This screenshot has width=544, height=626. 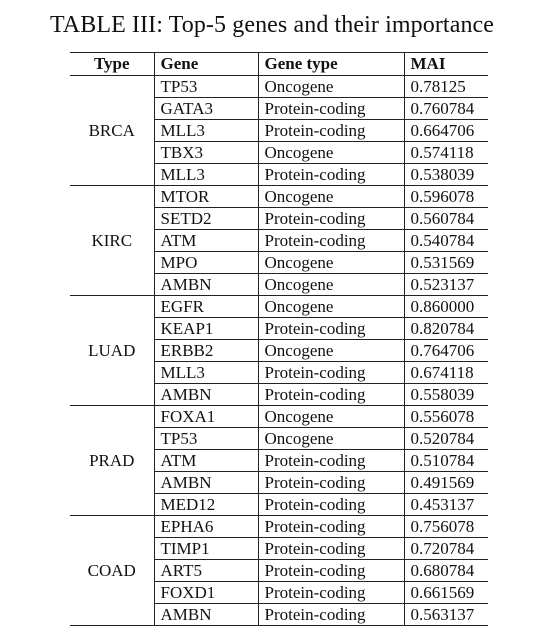 What do you see at coordinates (330, 64) in the screenshot?
I see `header-gene-type: Gene type` at bounding box center [330, 64].